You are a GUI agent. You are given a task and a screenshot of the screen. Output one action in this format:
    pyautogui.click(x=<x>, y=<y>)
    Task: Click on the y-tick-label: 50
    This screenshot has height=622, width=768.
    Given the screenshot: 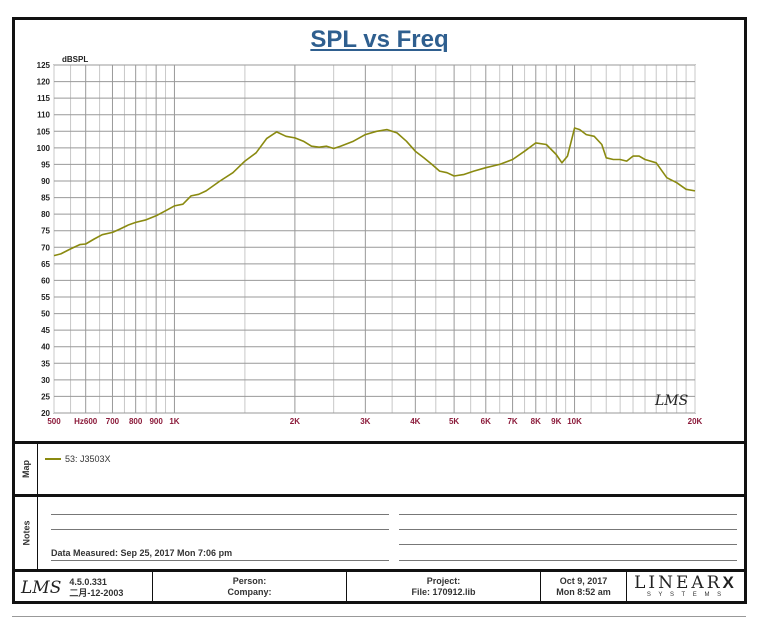 What is the action you would take?
    pyautogui.click(x=45, y=314)
    